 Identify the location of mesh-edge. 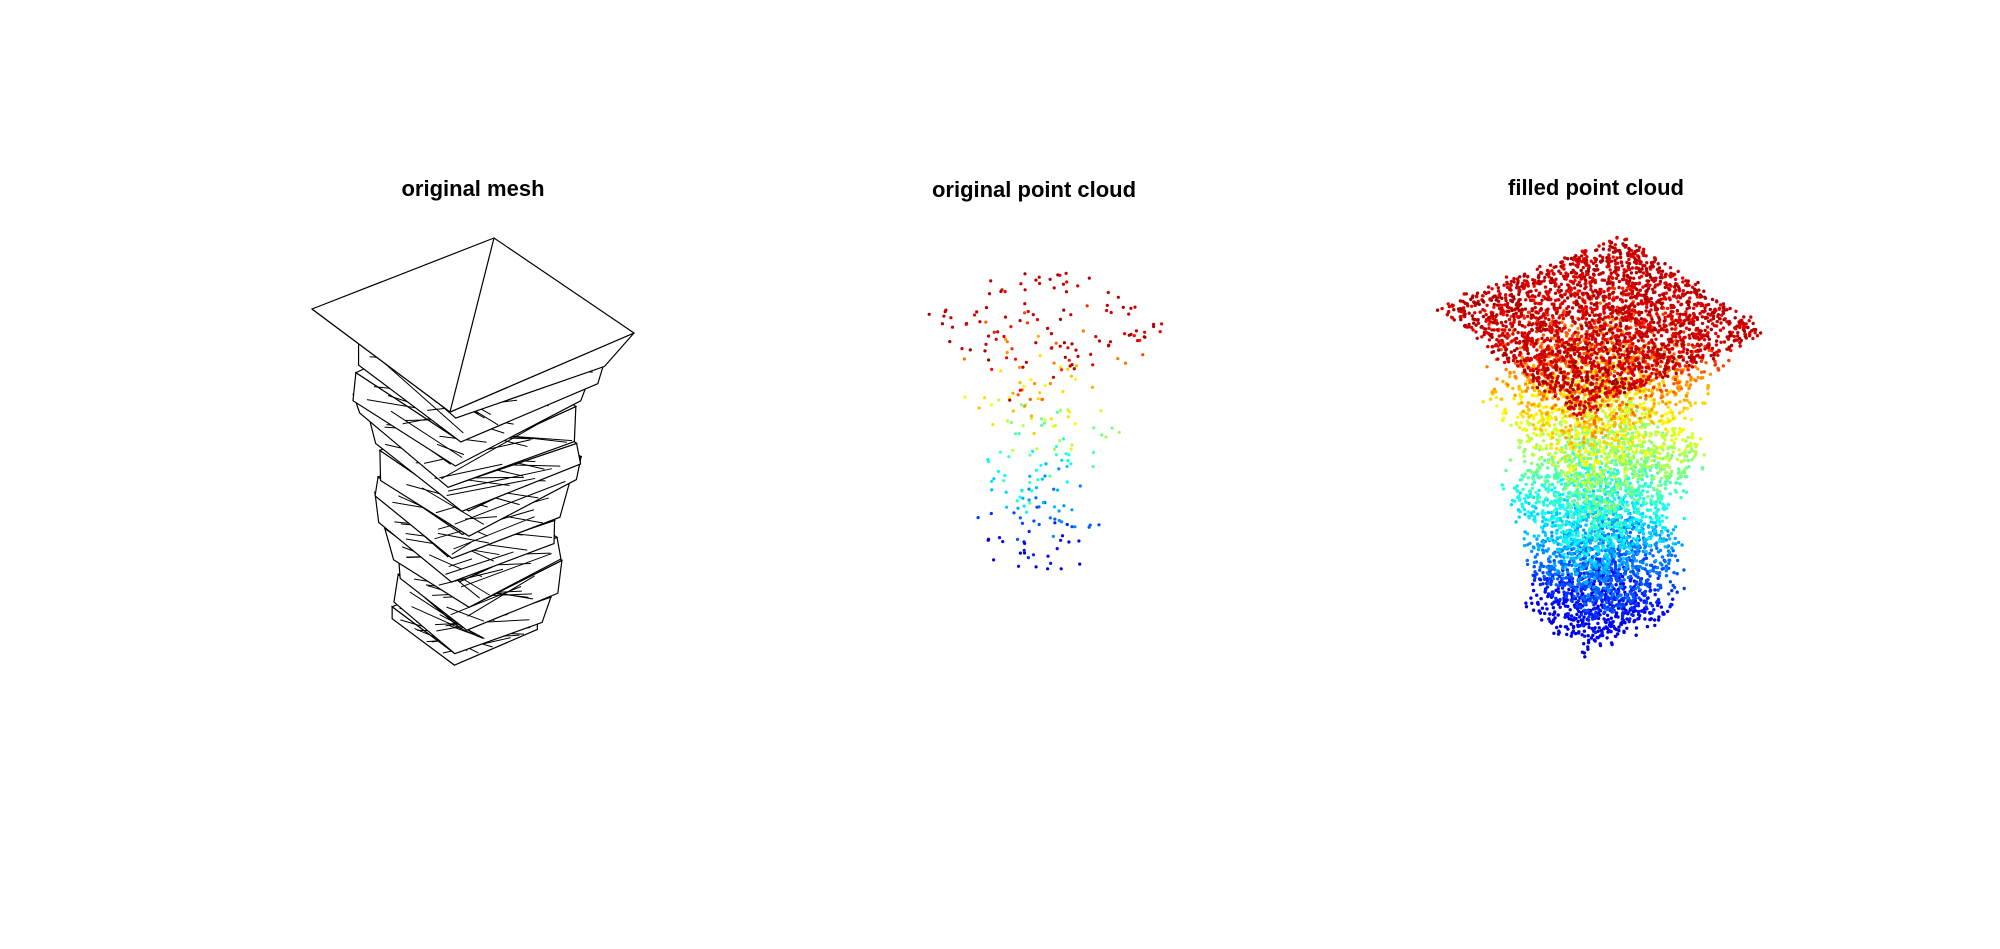
(499, 480).